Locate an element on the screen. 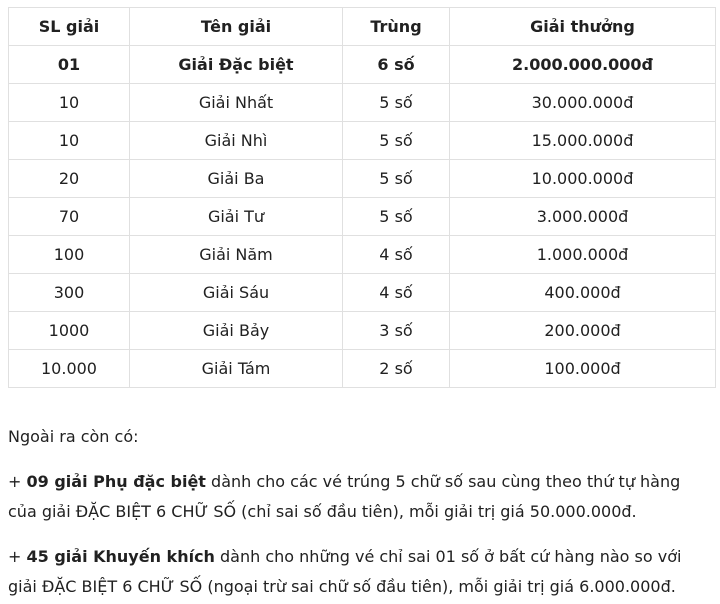 This screenshot has width=720, height=604. cell-prize-value: 400.000đ is located at coordinates (582, 292).